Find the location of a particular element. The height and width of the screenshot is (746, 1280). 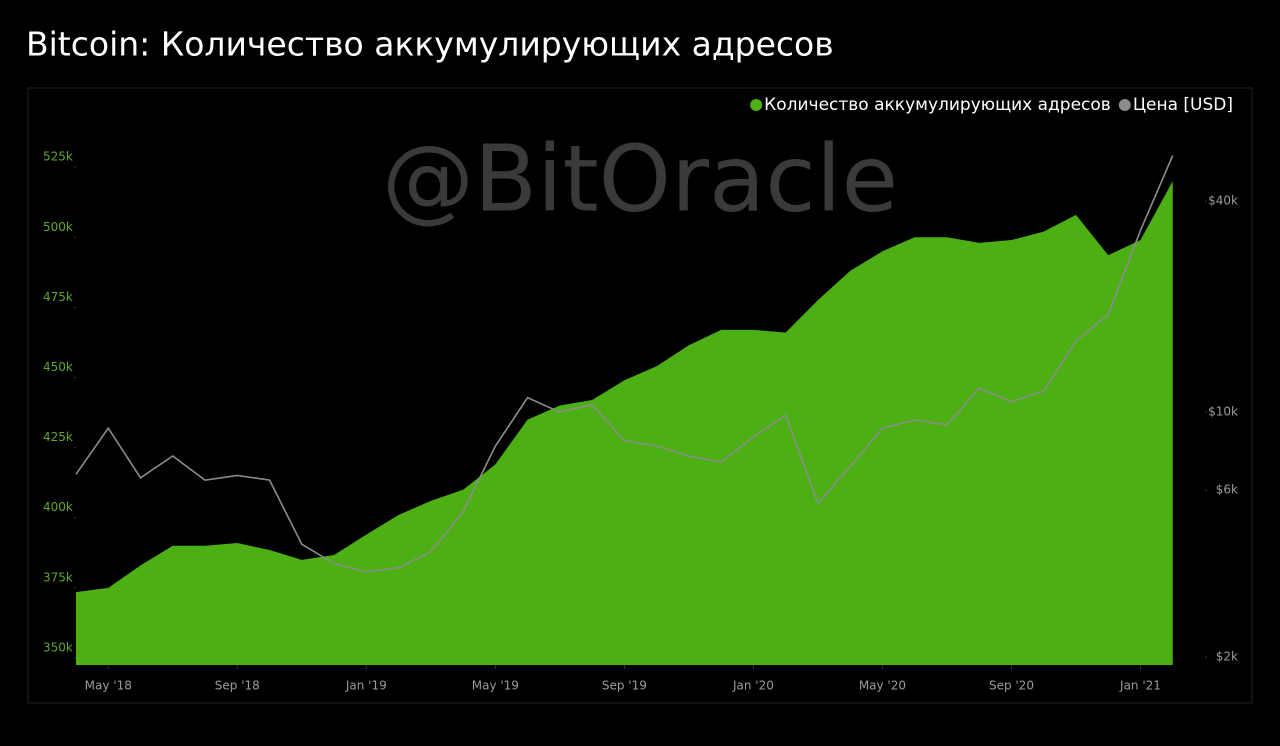

x-tick-label: Jan '19 is located at coordinates (366, 686).